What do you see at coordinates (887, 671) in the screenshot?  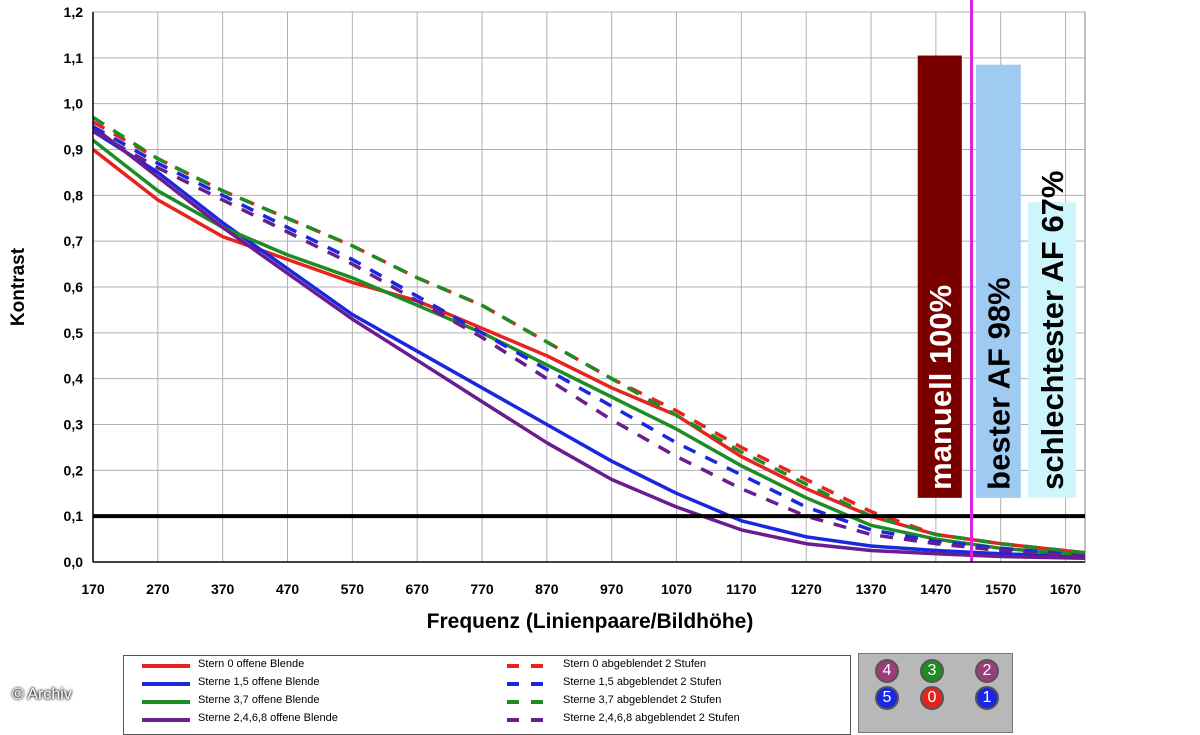 I see `star-marker: 4` at bounding box center [887, 671].